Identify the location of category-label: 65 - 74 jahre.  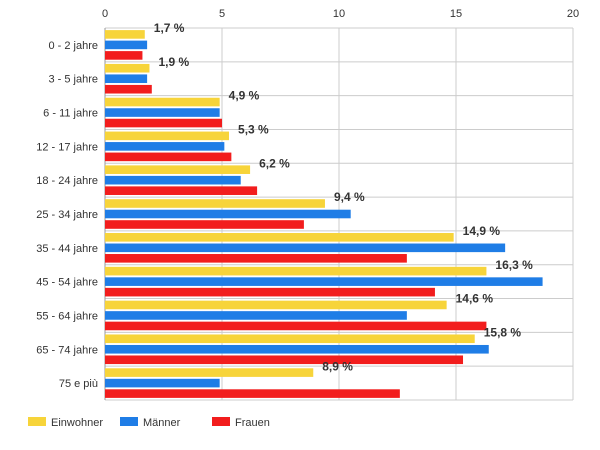
(67, 350).